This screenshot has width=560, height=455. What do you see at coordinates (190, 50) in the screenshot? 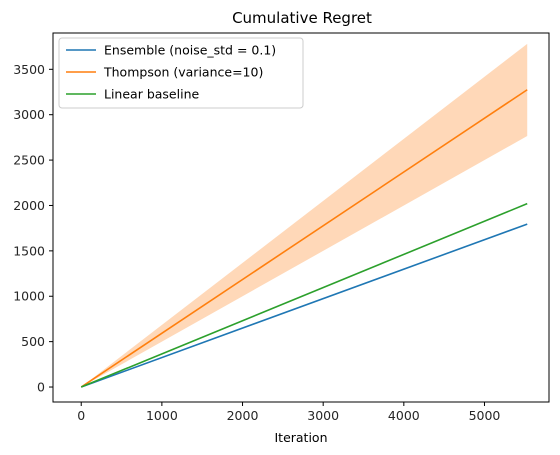
I see `legend-entry-0: Ensemble (noise_std = 0.1)` at bounding box center [190, 50].